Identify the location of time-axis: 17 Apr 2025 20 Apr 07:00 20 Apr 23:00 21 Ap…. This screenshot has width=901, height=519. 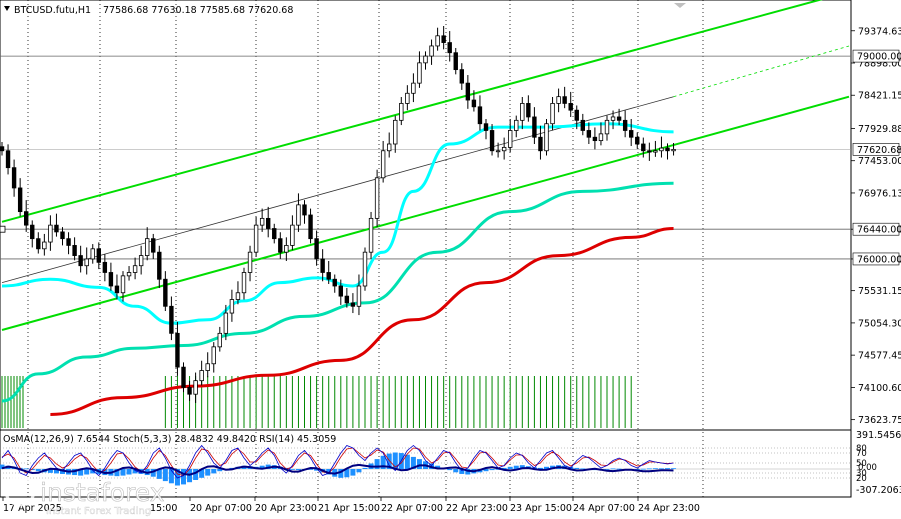
(351, 505).